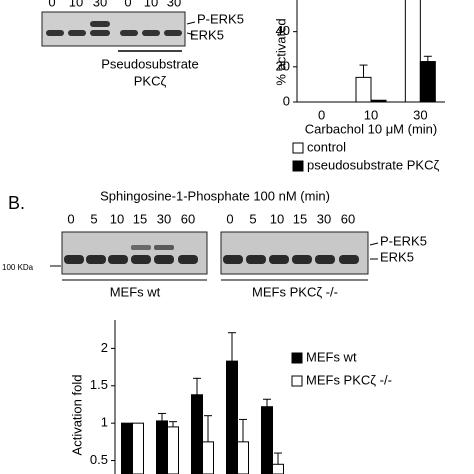 This screenshot has width=474, height=474. Describe the element at coordinates (349, 379) in the screenshot. I see `legend-label: MEFs PKCζ -/-` at that location.